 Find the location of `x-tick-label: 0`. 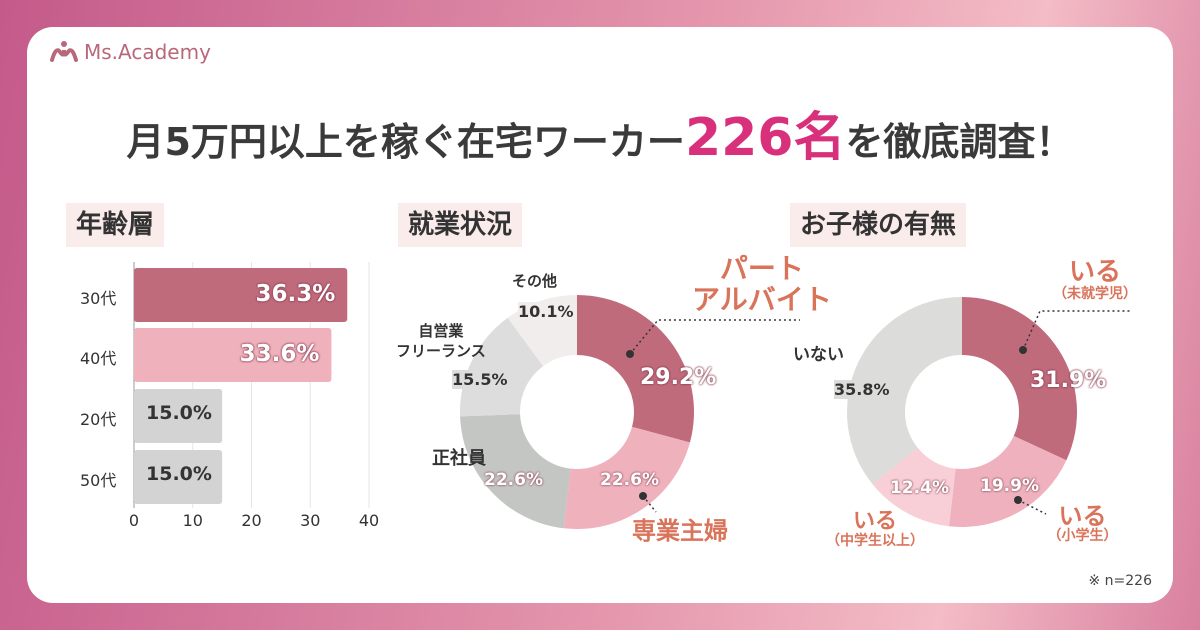

x-tick-label: 0 is located at coordinates (134, 520).